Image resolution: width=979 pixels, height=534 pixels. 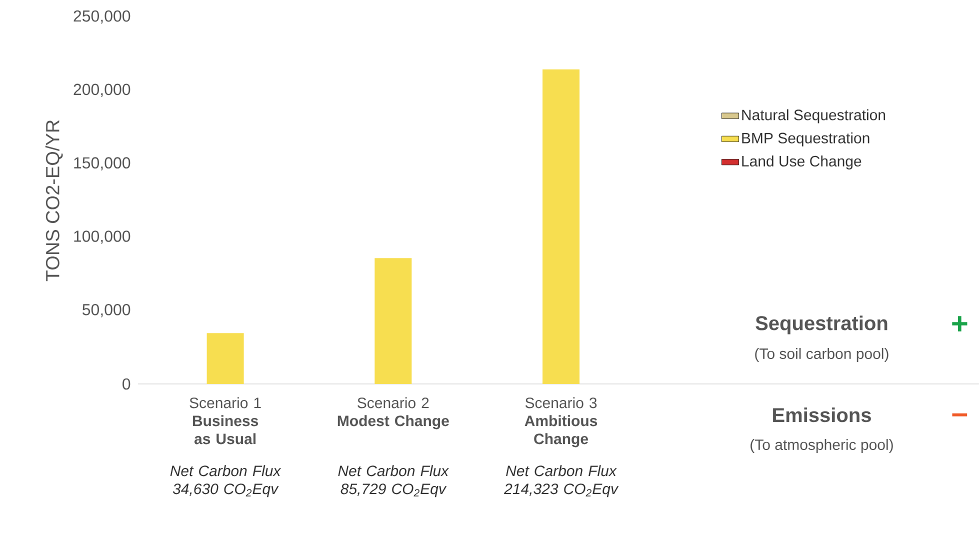 I want to click on text: Net Carbon Flux 34,630 CO$_{2}$Eqv, so click(x=226, y=481).